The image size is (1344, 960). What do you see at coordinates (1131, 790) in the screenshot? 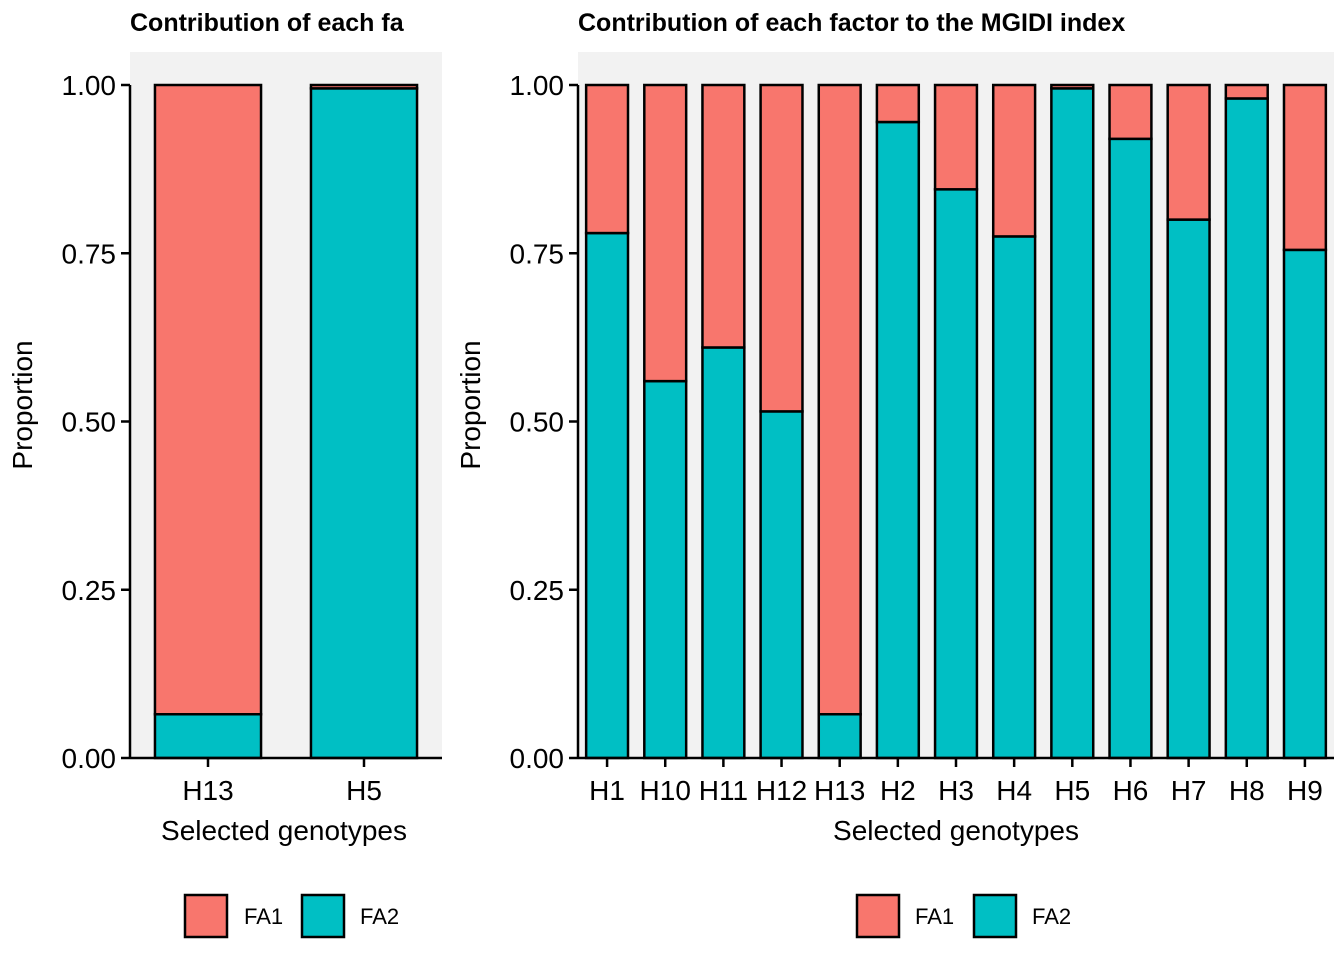
I see `x-tick-label: H6` at bounding box center [1131, 790].